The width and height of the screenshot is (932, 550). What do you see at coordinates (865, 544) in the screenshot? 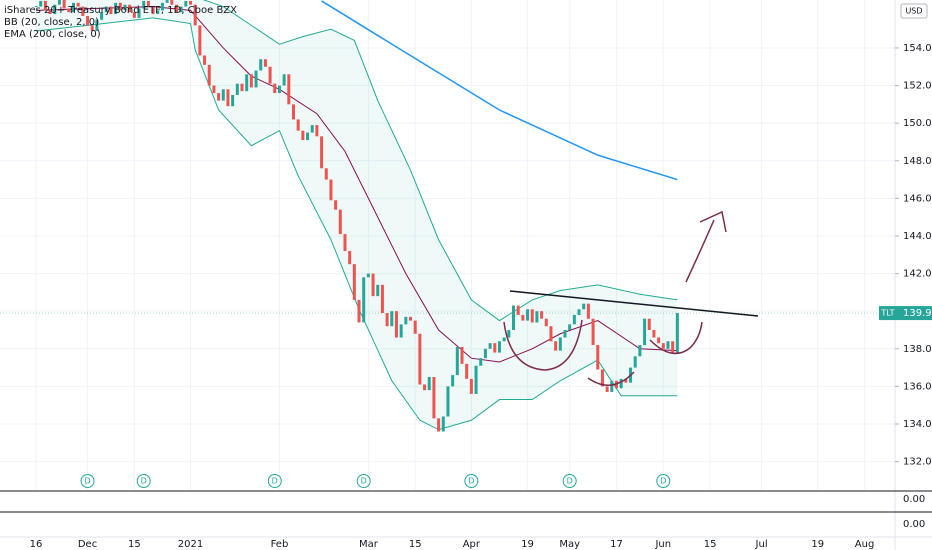
I see `x-tick-label: Aug` at bounding box center [865, 544].